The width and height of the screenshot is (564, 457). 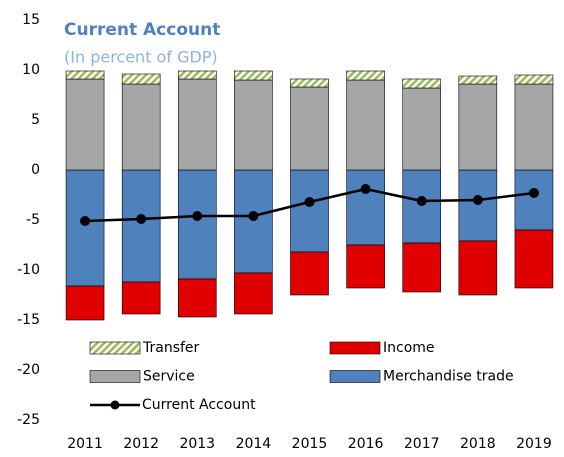 What do you see at coordinates (28, 420) in the screenshot?
I see `y-tick-label: -25` at bounding box center [28, 420].